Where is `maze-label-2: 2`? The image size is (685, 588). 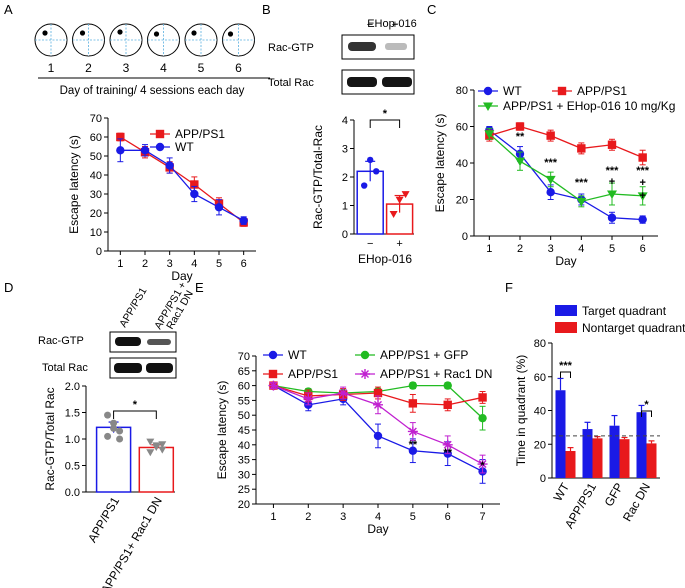
maze-label-2: 2 is located at coordinates (88, 68).